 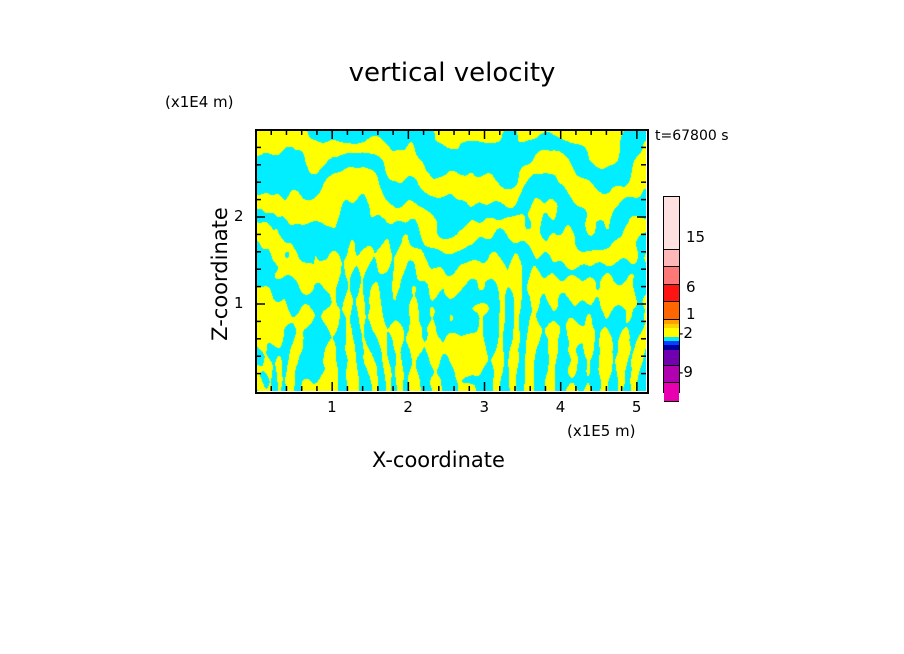 What do you see at coordinates (692, 136) in the screenshot?
I see `time-label: t=67800 s` at bounding box center [692, 136].